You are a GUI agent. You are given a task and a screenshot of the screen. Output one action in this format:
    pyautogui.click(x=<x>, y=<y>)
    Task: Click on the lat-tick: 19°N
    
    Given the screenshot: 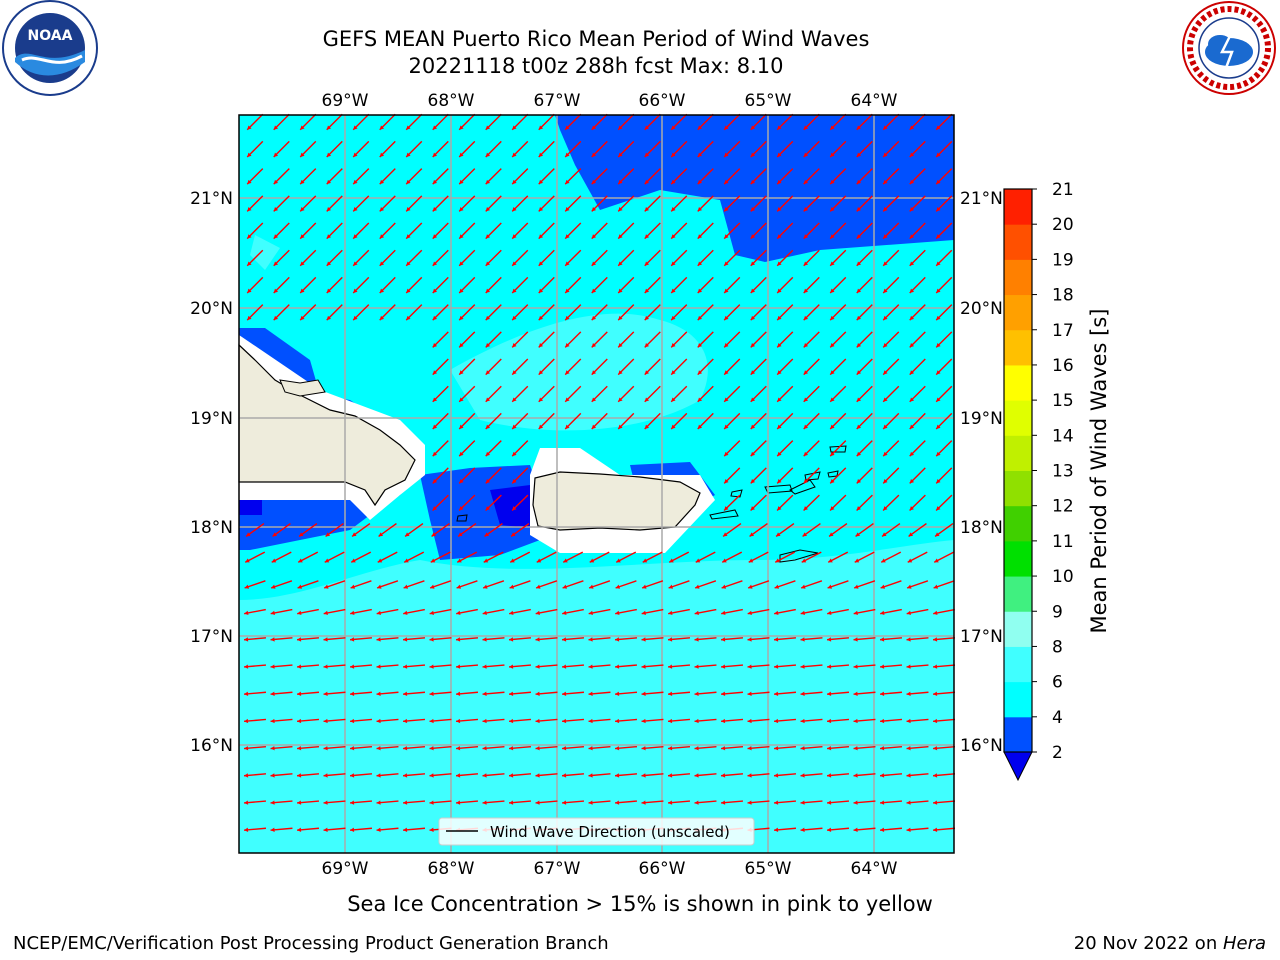 What is the action you would take?
    pyautogui.click(x=981, y=419)
    